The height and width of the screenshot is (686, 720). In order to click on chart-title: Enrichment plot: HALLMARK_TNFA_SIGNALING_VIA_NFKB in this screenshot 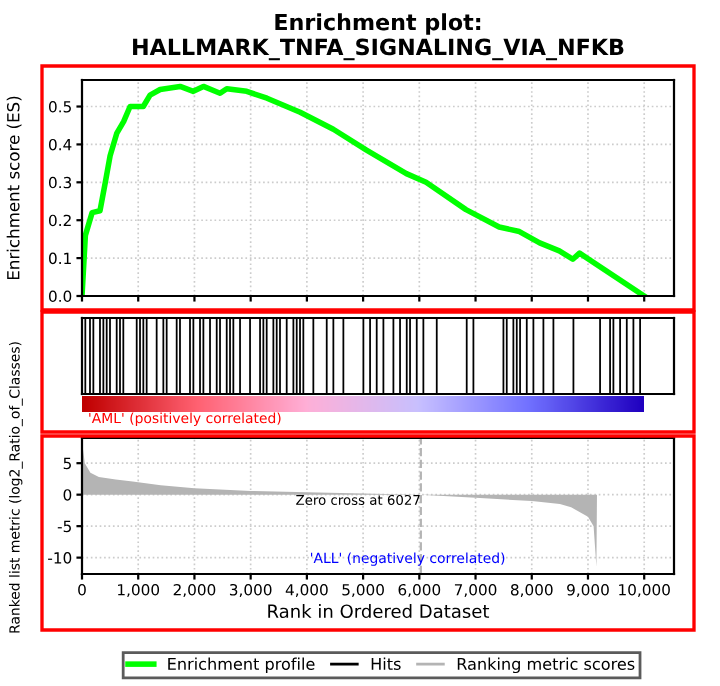, I will do `click(378, 37)`.